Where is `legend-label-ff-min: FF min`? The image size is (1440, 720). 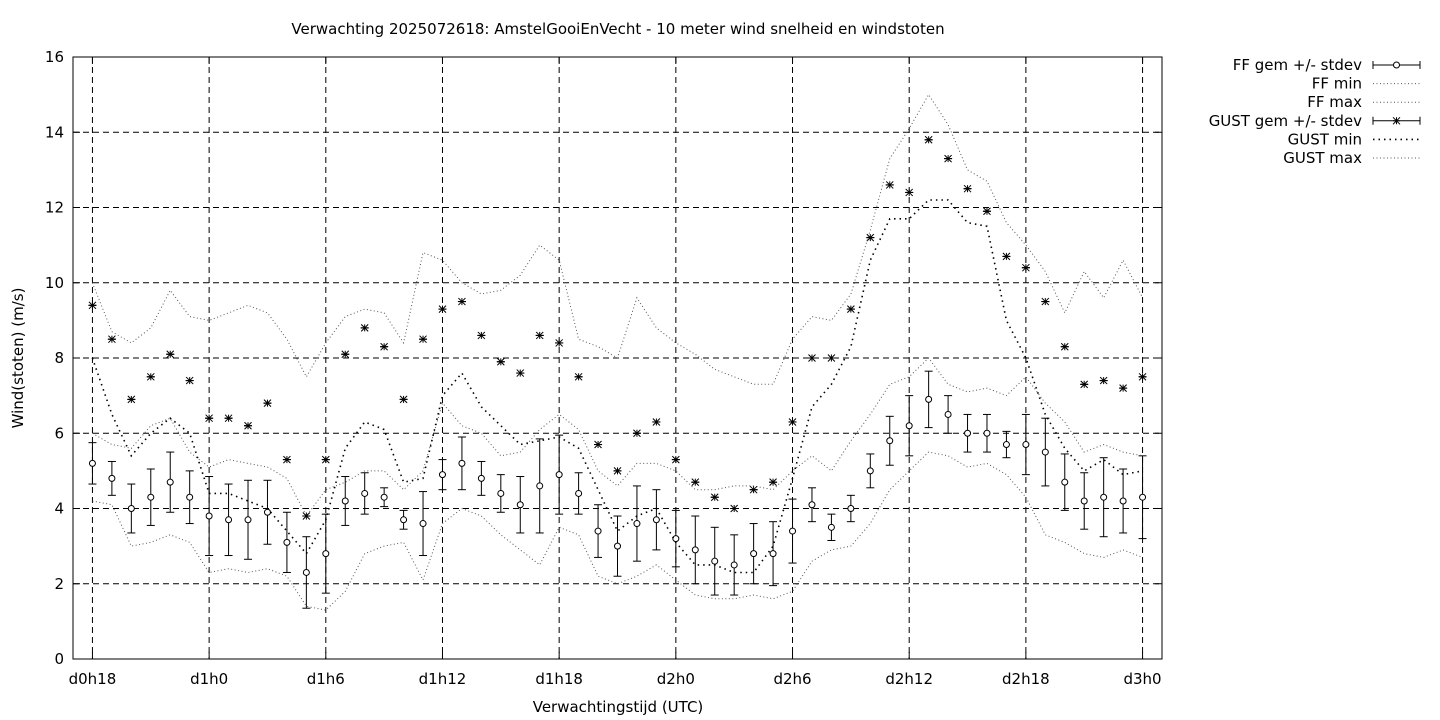
legend-label-ff-min: FF min is located at coordinates (1337, 84).